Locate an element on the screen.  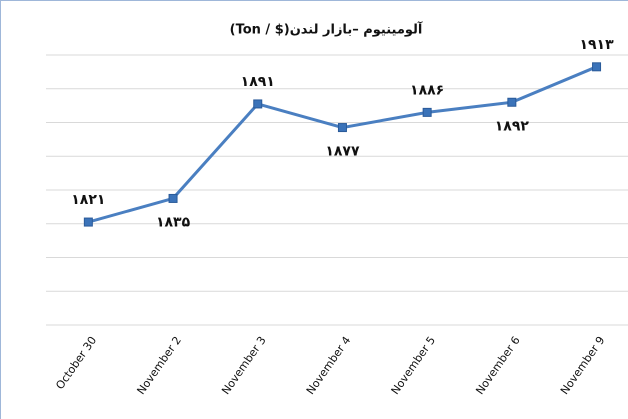
chart-title: آلومینیوم –بازار لندن($ / Ton) is located at coordinates (326, 29).